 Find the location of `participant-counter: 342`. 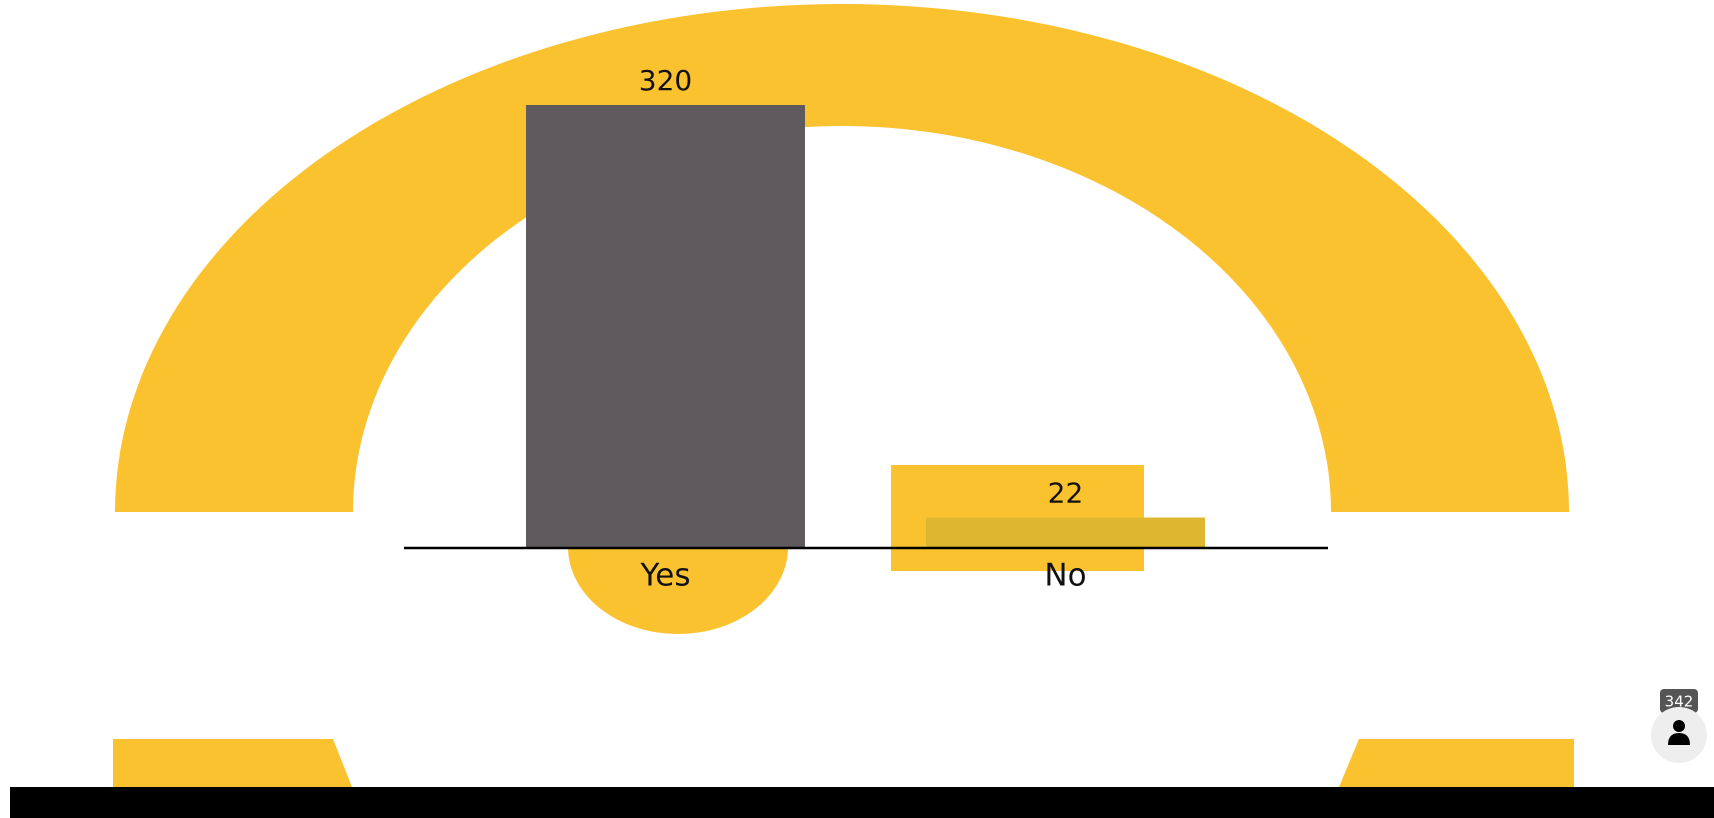

participant-counter: 342 is located at coordinates (1679, 726).